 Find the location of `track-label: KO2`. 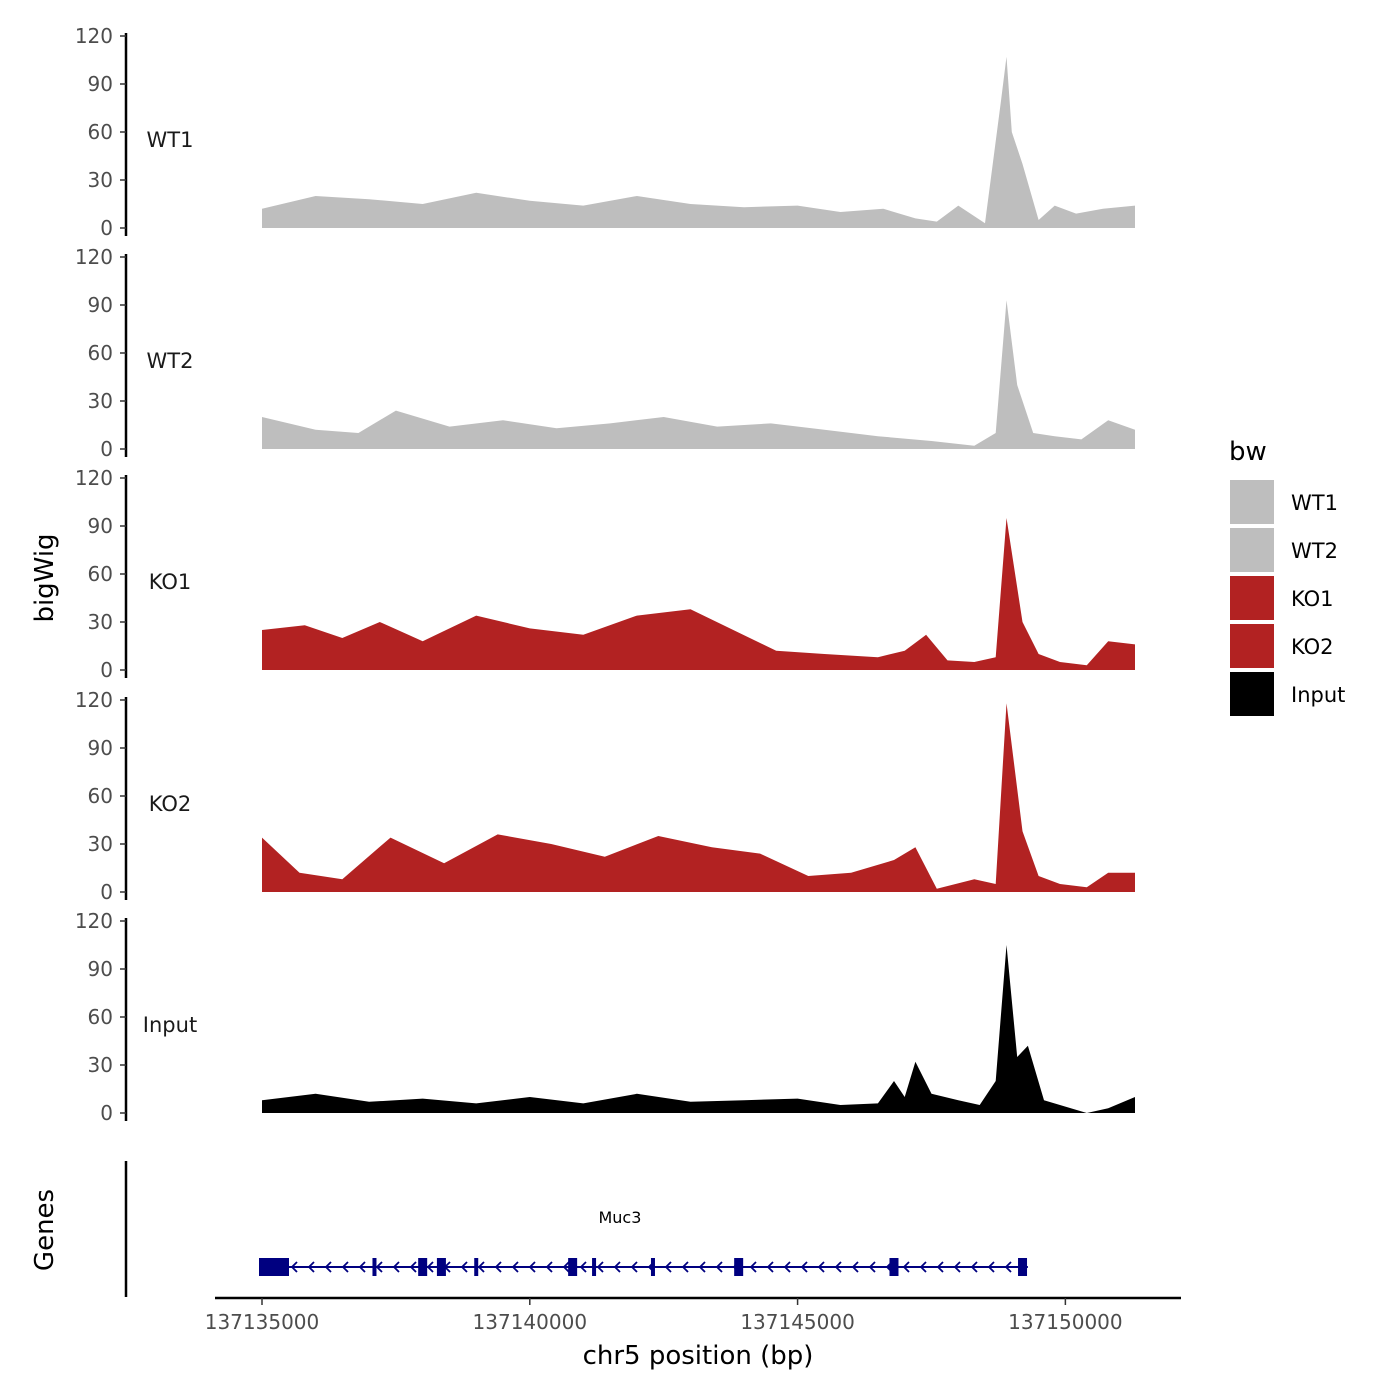

track-label: KO2 is located at coordinates (170, 804).